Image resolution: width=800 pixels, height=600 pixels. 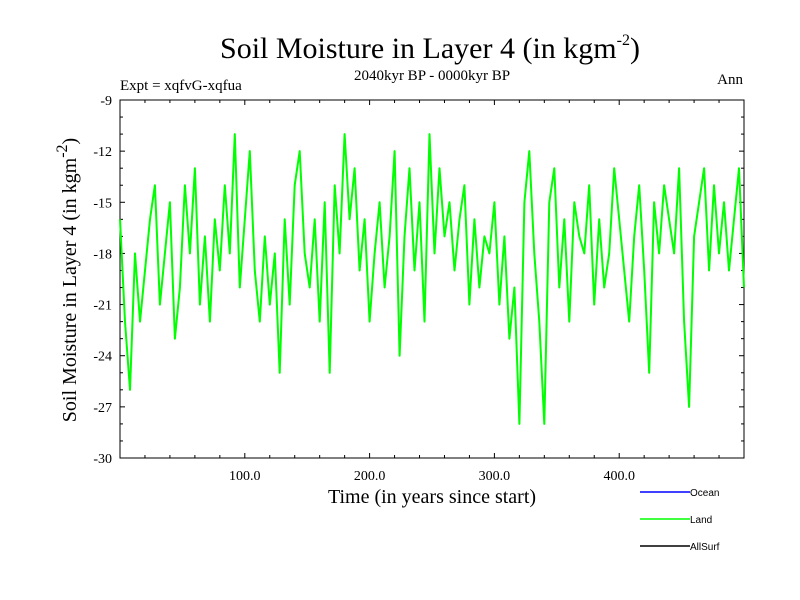 I want to click on y-axis-label: Soil Moisture in Layer 4 (in kgm-2), so click(x=67, y=280).